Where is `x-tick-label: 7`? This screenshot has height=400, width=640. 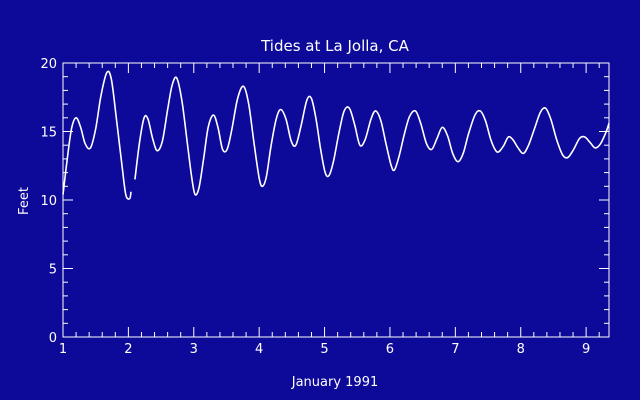 x-tick-label: 7 is located at coordinates (455, 349).